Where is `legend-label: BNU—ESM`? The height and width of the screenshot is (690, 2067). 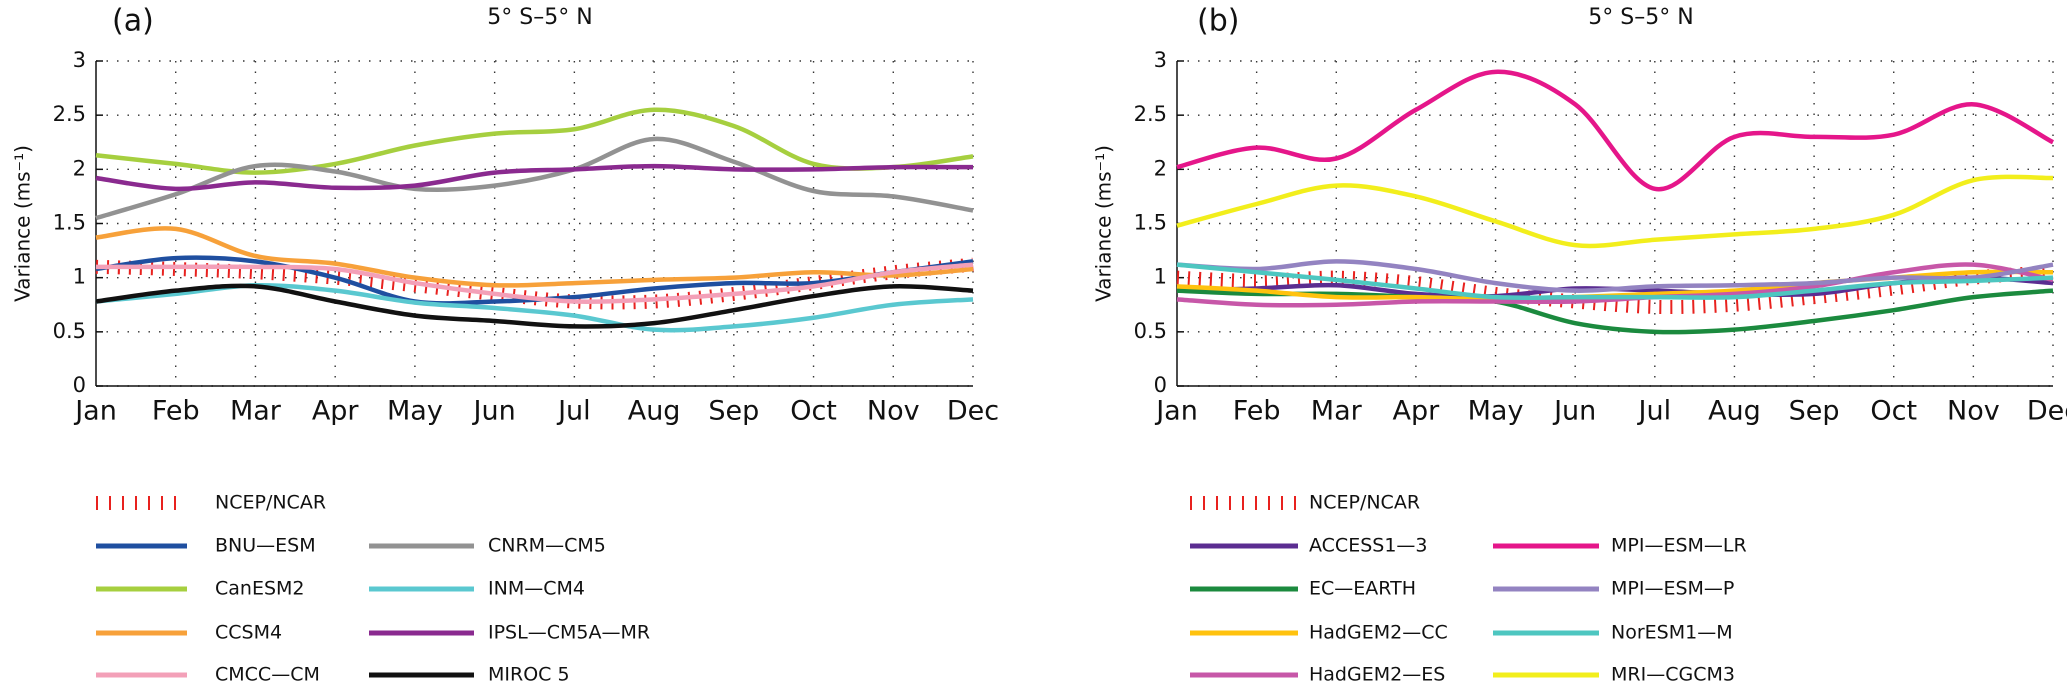 legend-label: BNU—ESM is located at coordinates (265, 546).